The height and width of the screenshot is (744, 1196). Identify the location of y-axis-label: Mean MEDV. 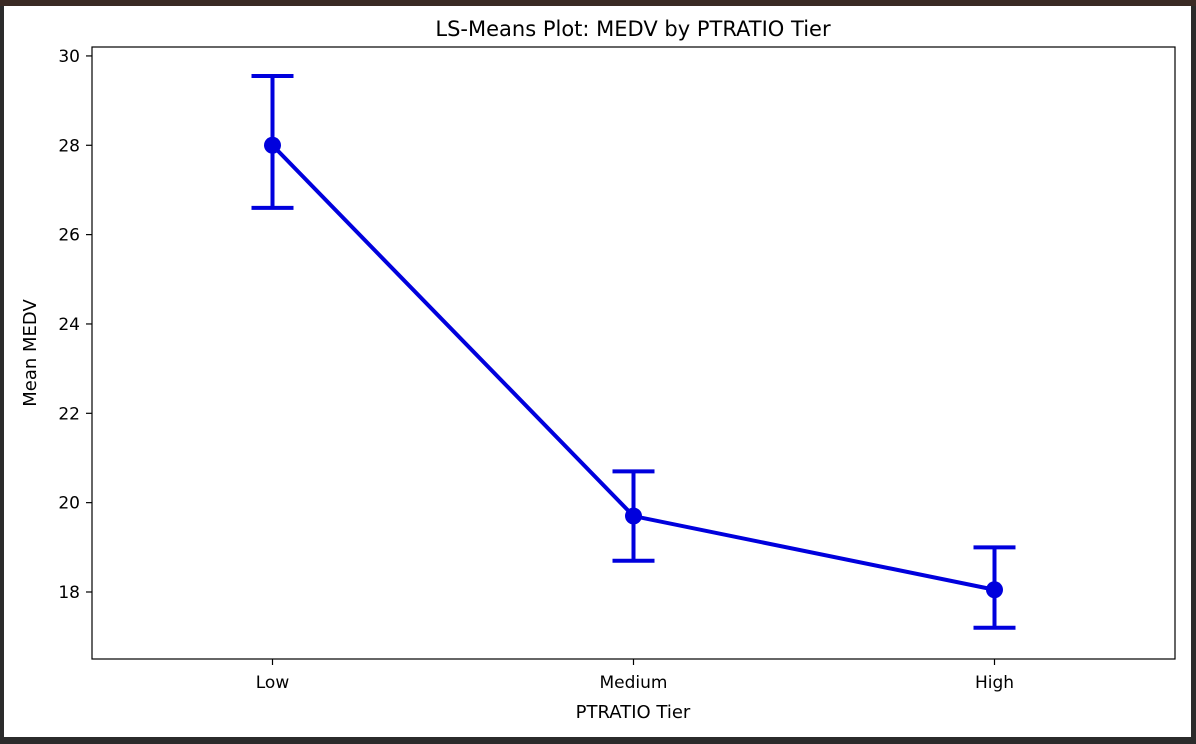
(30, 353).